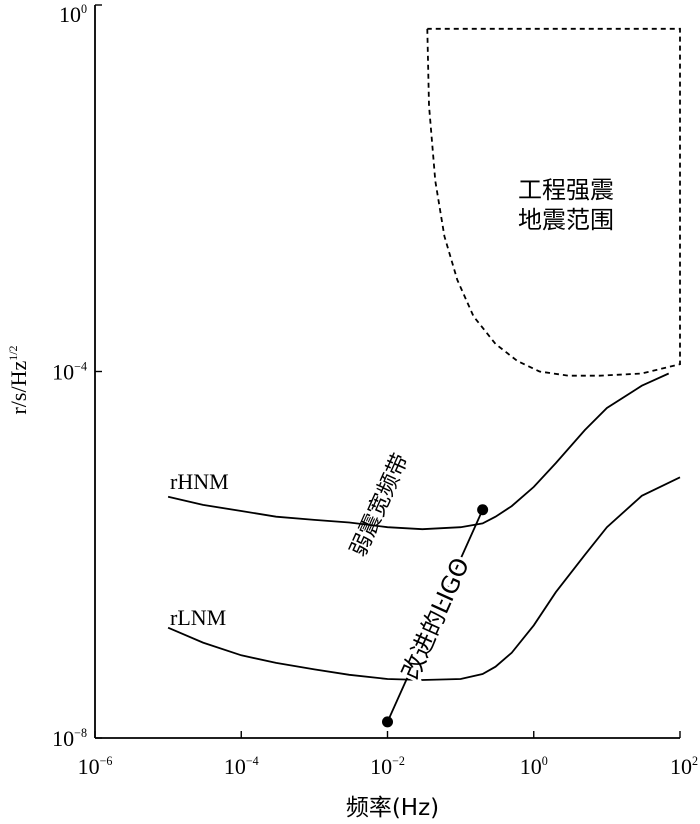 Image resolution: width=700 pixels, height=824 pixels. Describe the element at coordinates (69, 738) in the screenshot. I see `y-tick-label: 10⁻⁸` at that location.